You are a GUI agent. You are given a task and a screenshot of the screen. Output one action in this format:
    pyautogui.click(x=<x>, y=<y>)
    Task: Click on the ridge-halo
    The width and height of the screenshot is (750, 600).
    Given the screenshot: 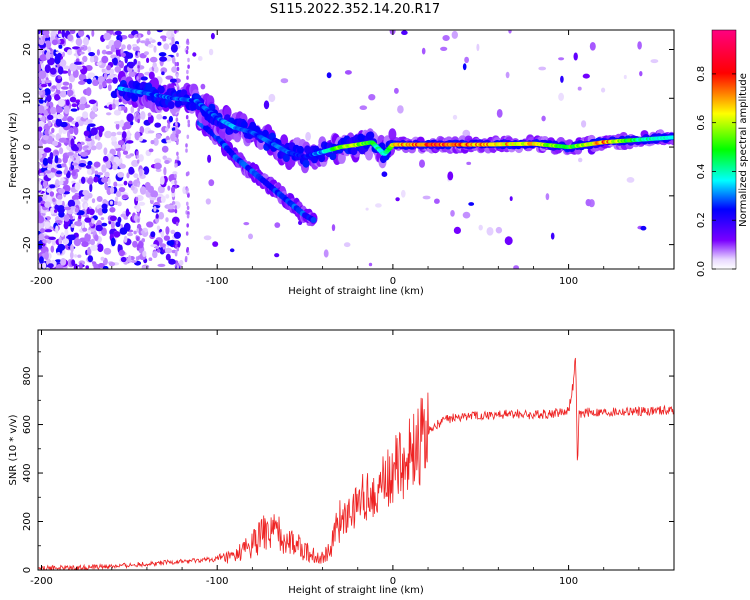 What is the action you would take?
    pyautogui.click(x=284, y=140)
    